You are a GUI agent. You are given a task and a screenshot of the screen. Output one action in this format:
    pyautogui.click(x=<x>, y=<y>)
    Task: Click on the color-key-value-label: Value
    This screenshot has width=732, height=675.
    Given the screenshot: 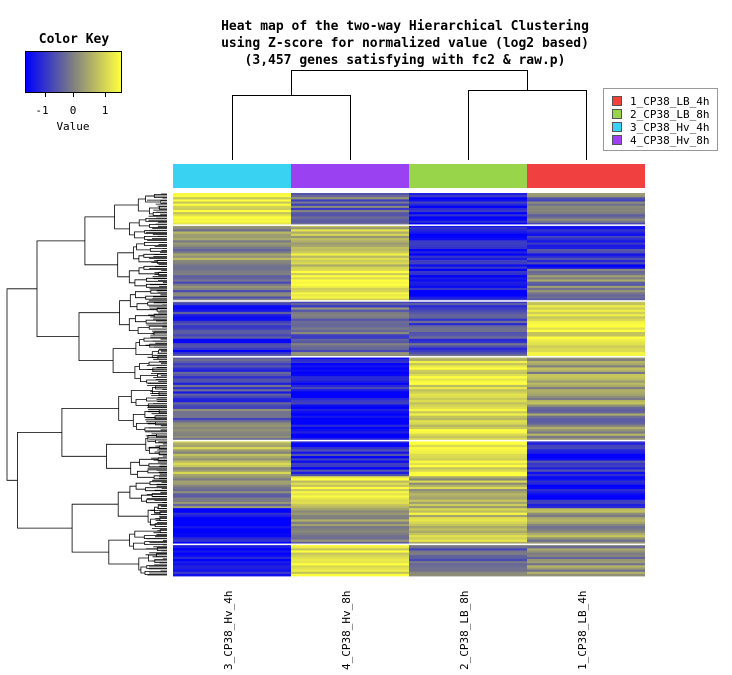 What is the action you would take?
    pyautogui.click(x=73, y=126)
    